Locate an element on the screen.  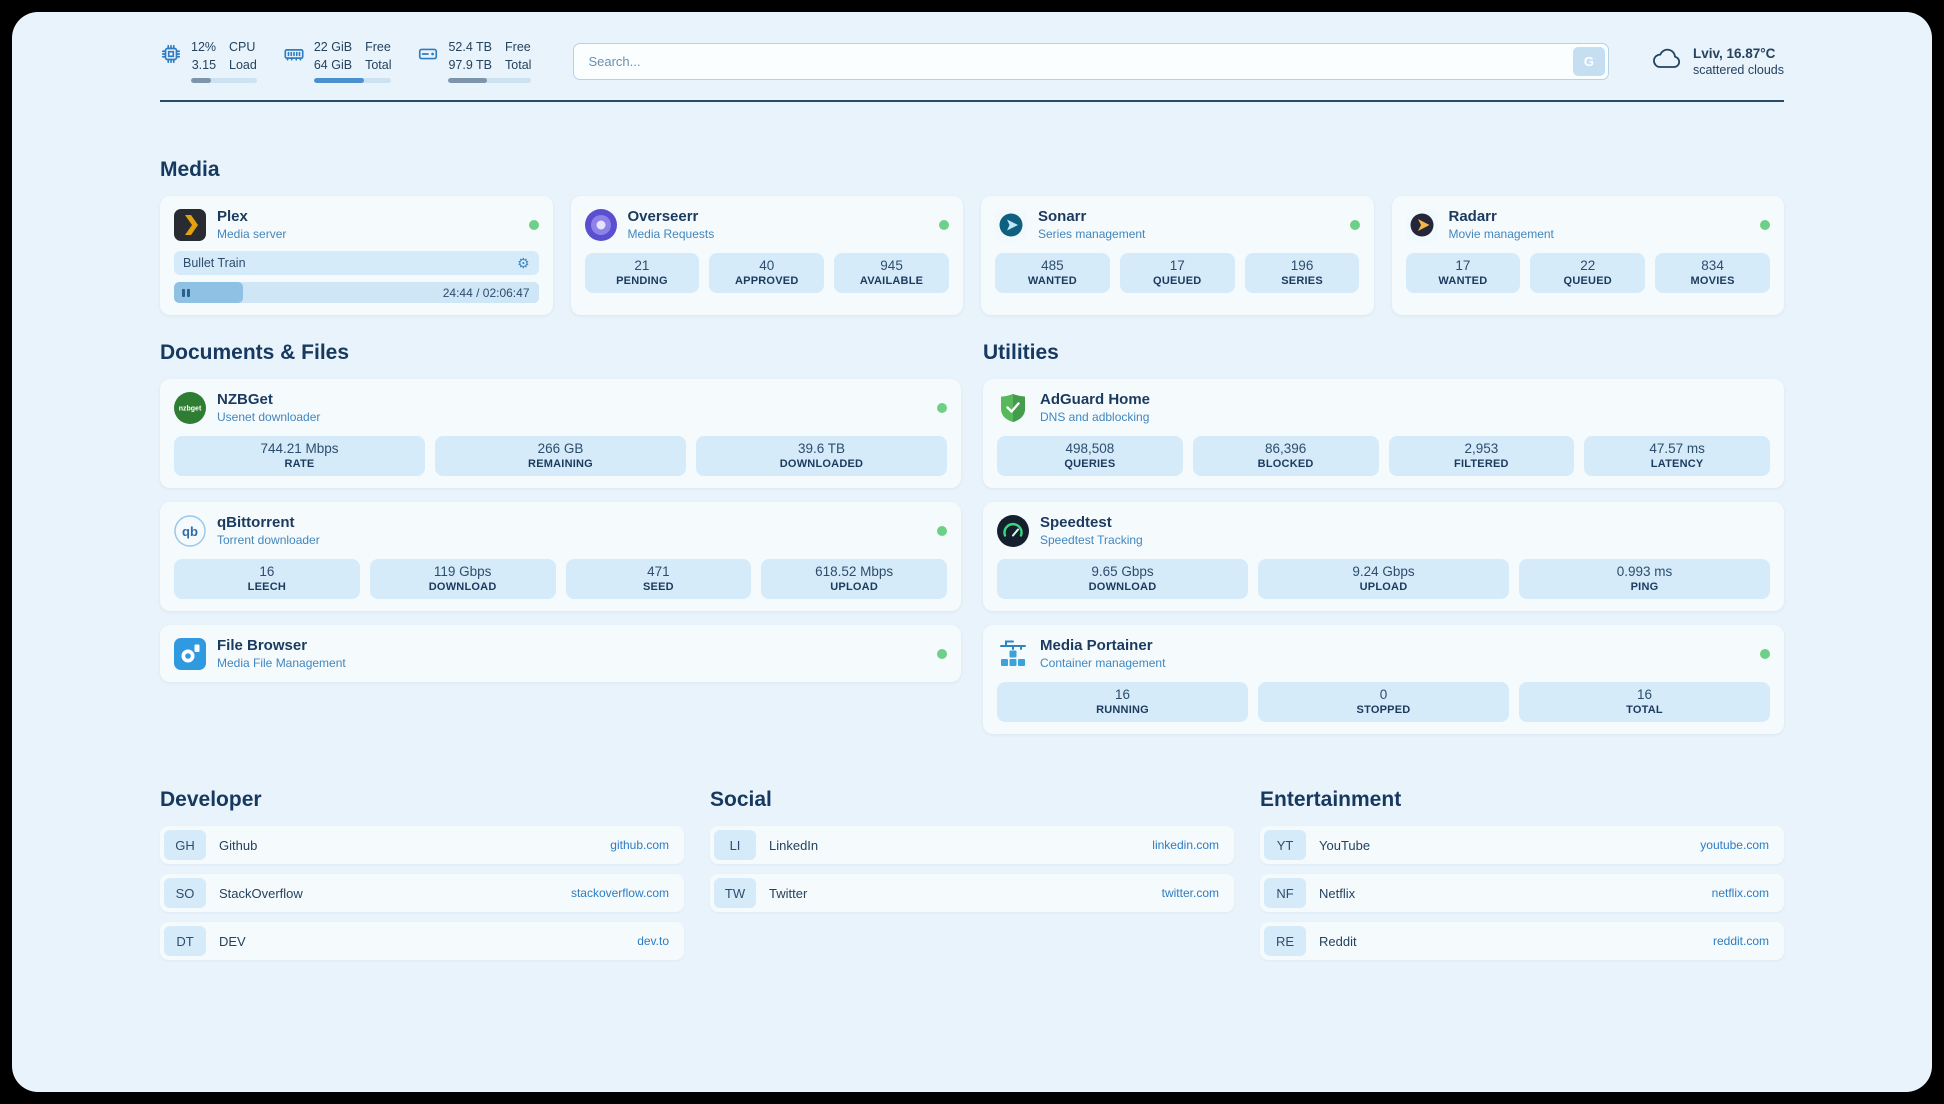
bookmark-youtube: YT YouTube youtube.com is located at coordinates (1522, 845).